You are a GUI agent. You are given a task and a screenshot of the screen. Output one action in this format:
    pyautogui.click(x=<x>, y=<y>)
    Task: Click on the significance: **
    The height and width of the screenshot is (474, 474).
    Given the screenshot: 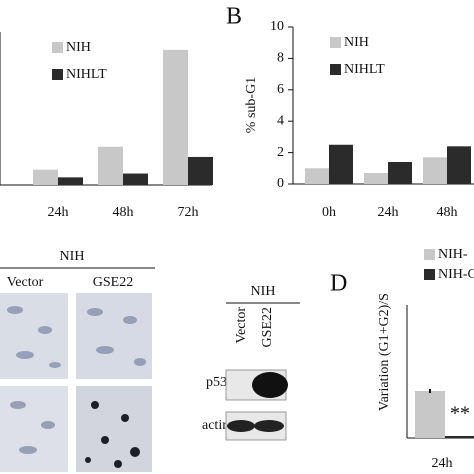 What is the action you would take?
    pyautogui.click(x=460, y=414)
    